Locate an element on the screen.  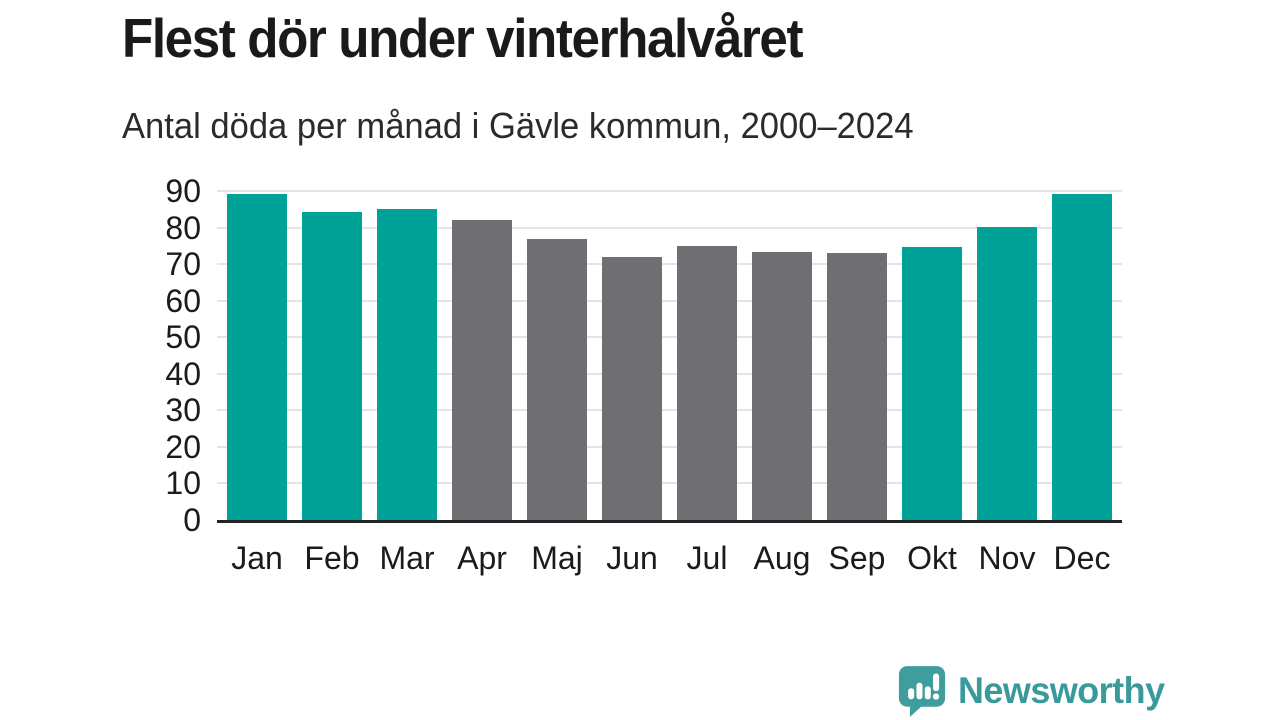
x-tick-label-mar: Mar is located at coordinates (407, 558).